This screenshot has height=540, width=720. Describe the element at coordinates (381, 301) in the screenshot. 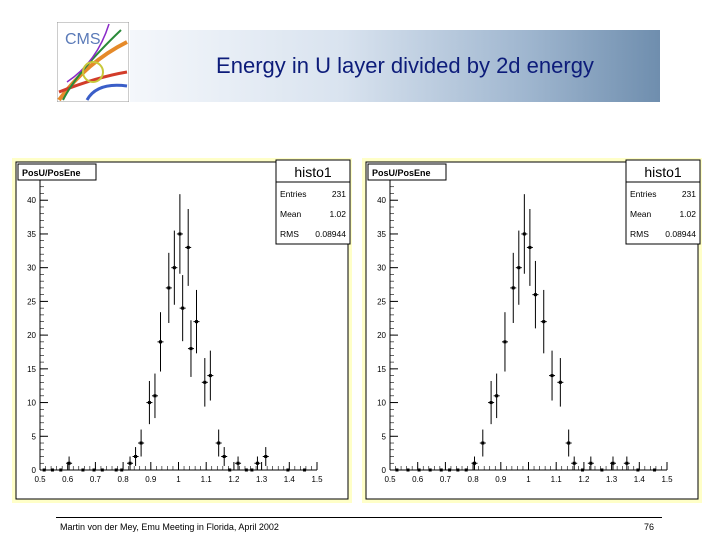

I see `y-tick-label: 25` at that location.